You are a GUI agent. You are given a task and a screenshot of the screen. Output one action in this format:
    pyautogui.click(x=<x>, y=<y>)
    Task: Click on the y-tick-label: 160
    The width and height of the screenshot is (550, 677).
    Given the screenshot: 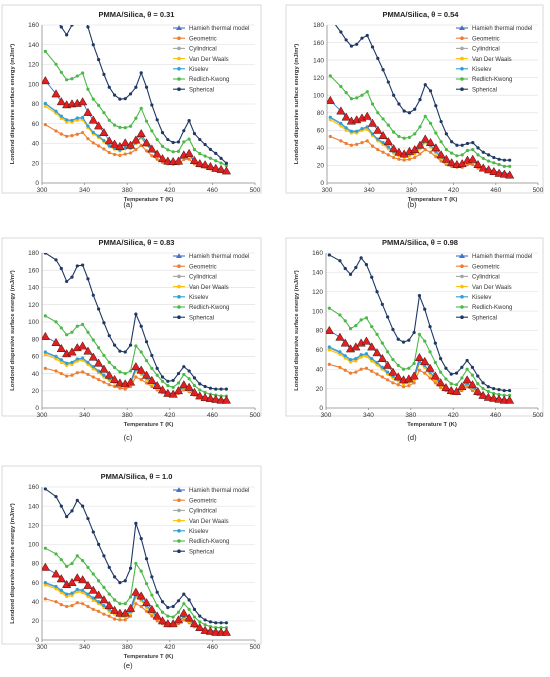 What is the action you would take?
    pyautogui.click(x=318, y=43)
    